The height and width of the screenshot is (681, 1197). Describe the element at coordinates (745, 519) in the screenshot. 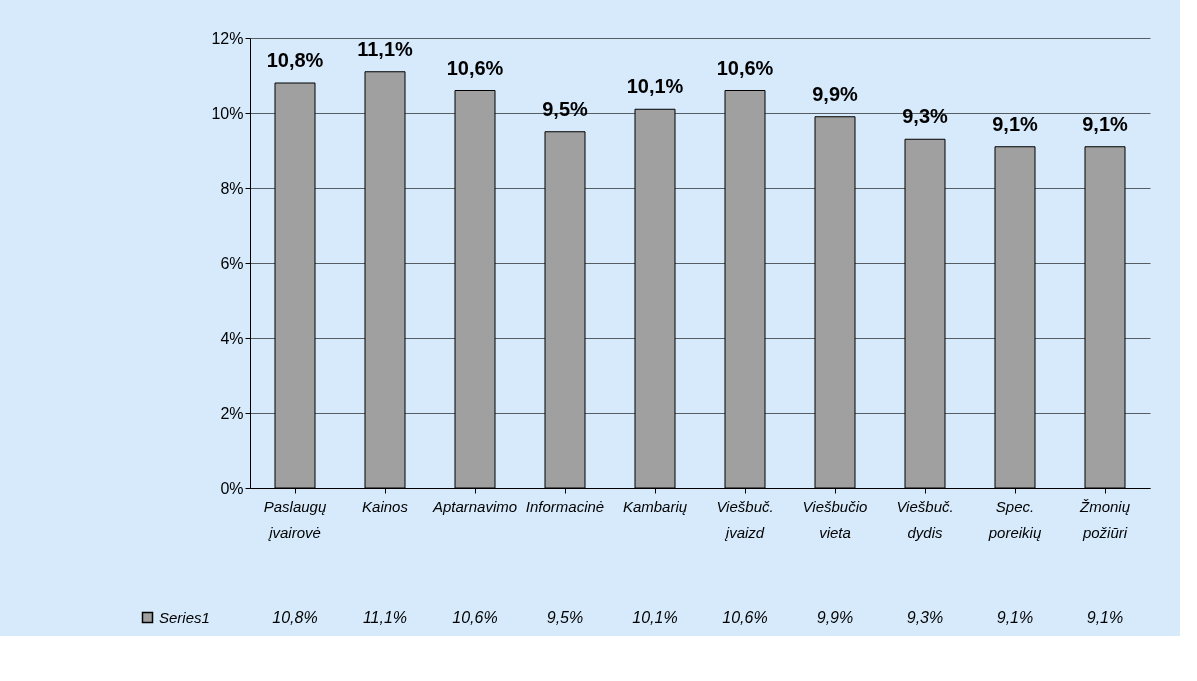

I see `x-tick-label: Viešbuč.įvaizd` at that location.